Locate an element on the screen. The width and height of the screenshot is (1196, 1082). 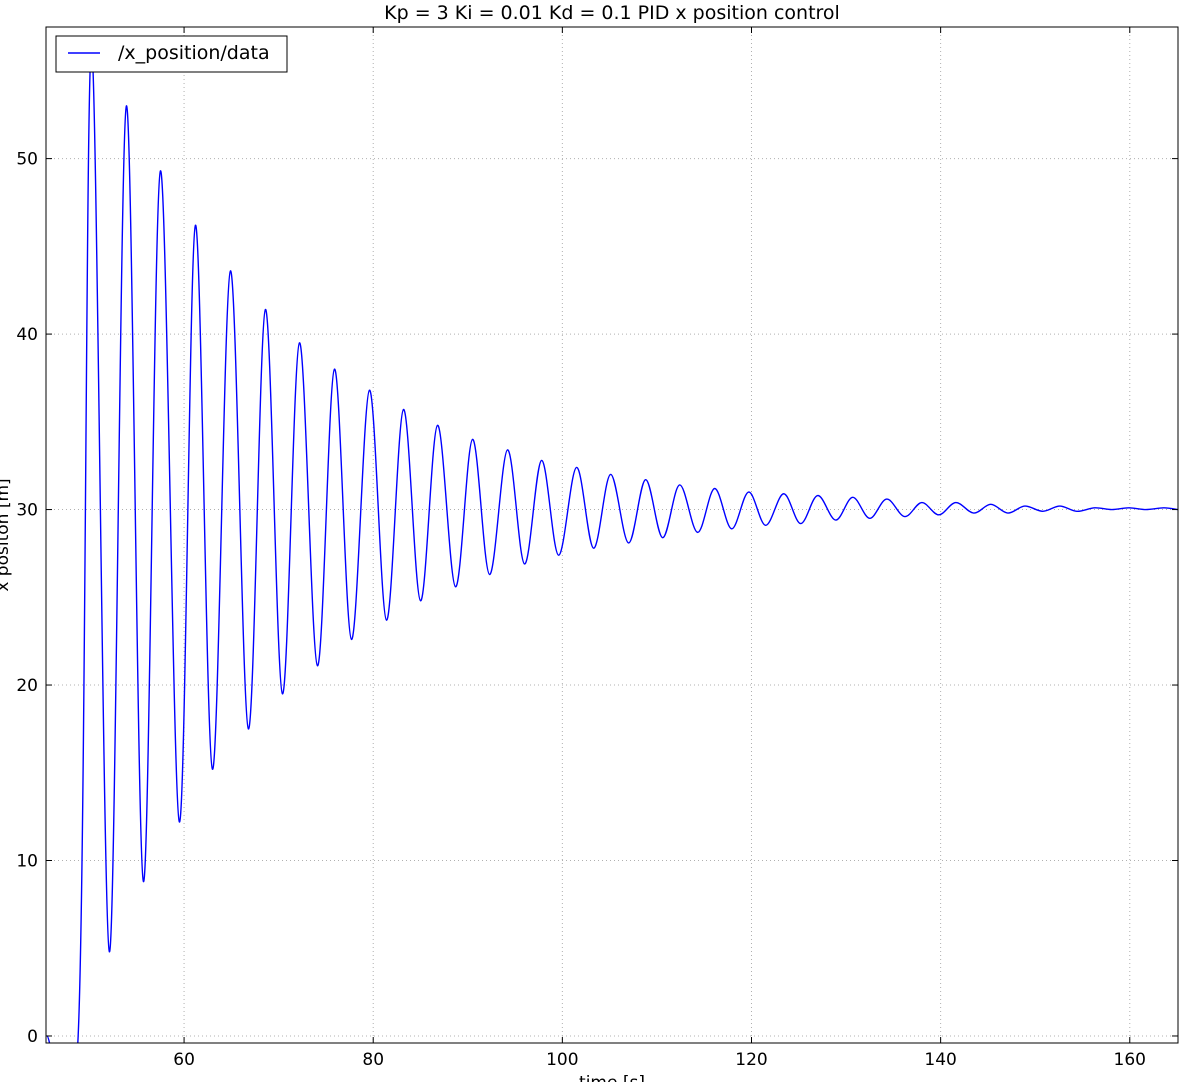
legend-entry-label: /x_position/data is located at coordinates (194, 53).